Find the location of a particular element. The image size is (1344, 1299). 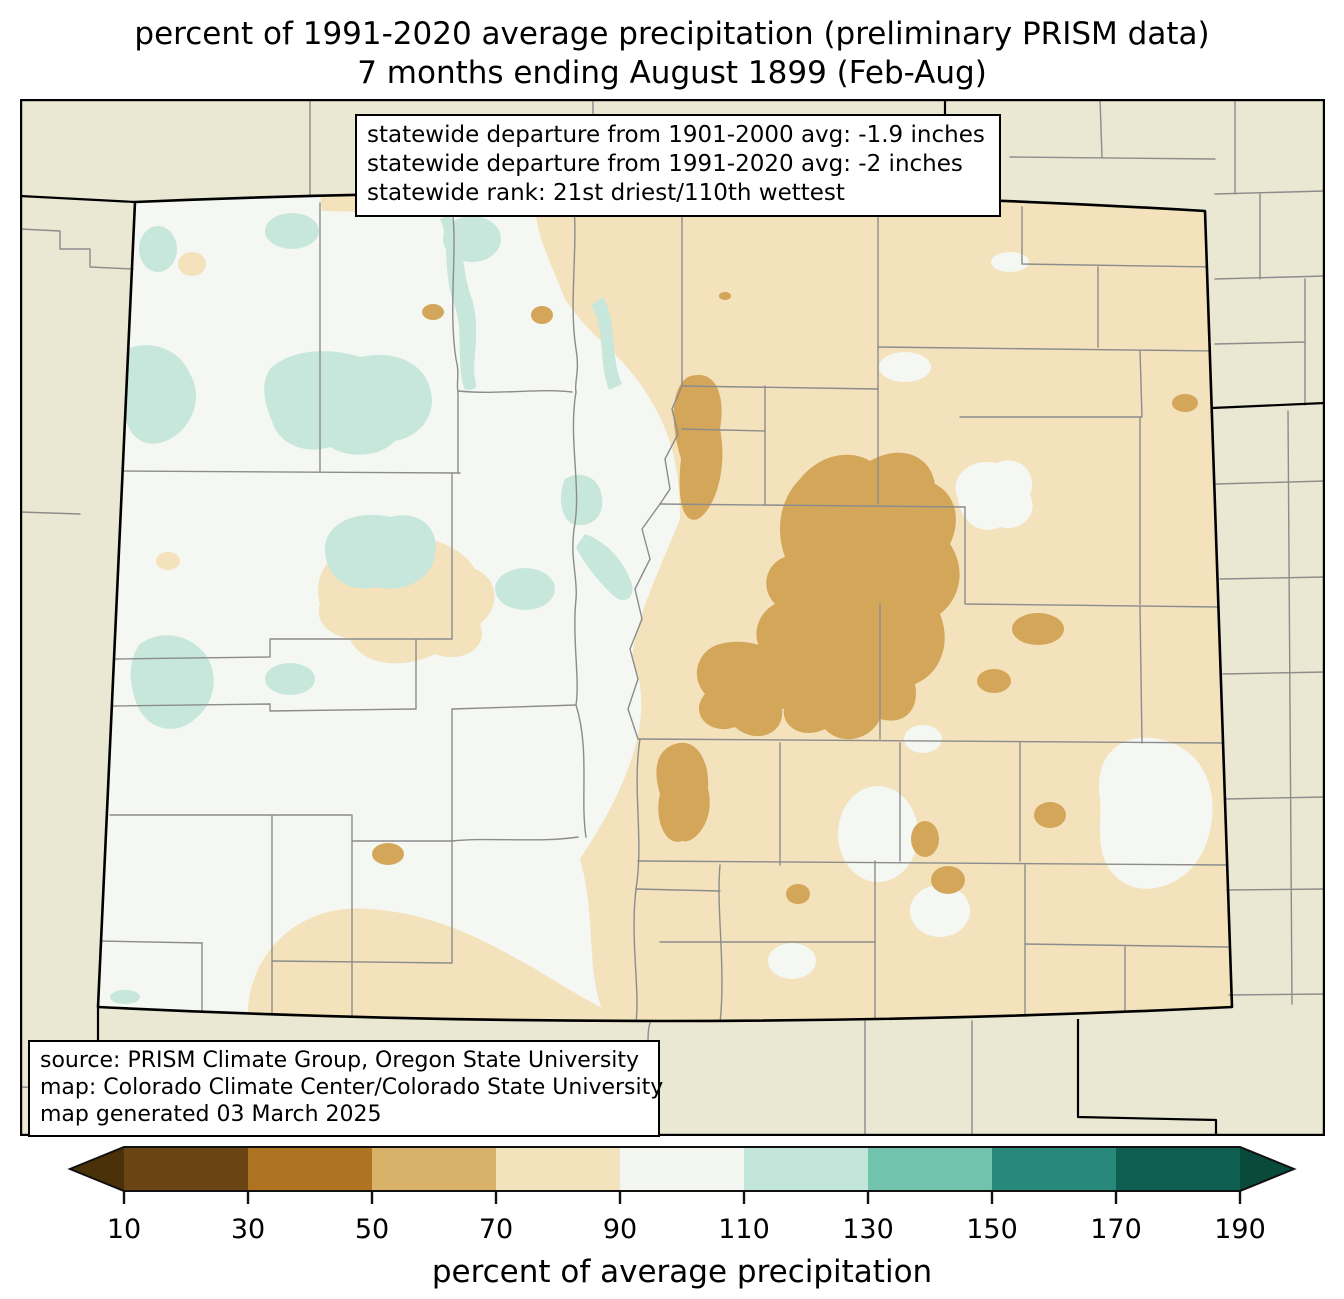

brown-patch-central-west-lobe is located at coordinates (748, 689).